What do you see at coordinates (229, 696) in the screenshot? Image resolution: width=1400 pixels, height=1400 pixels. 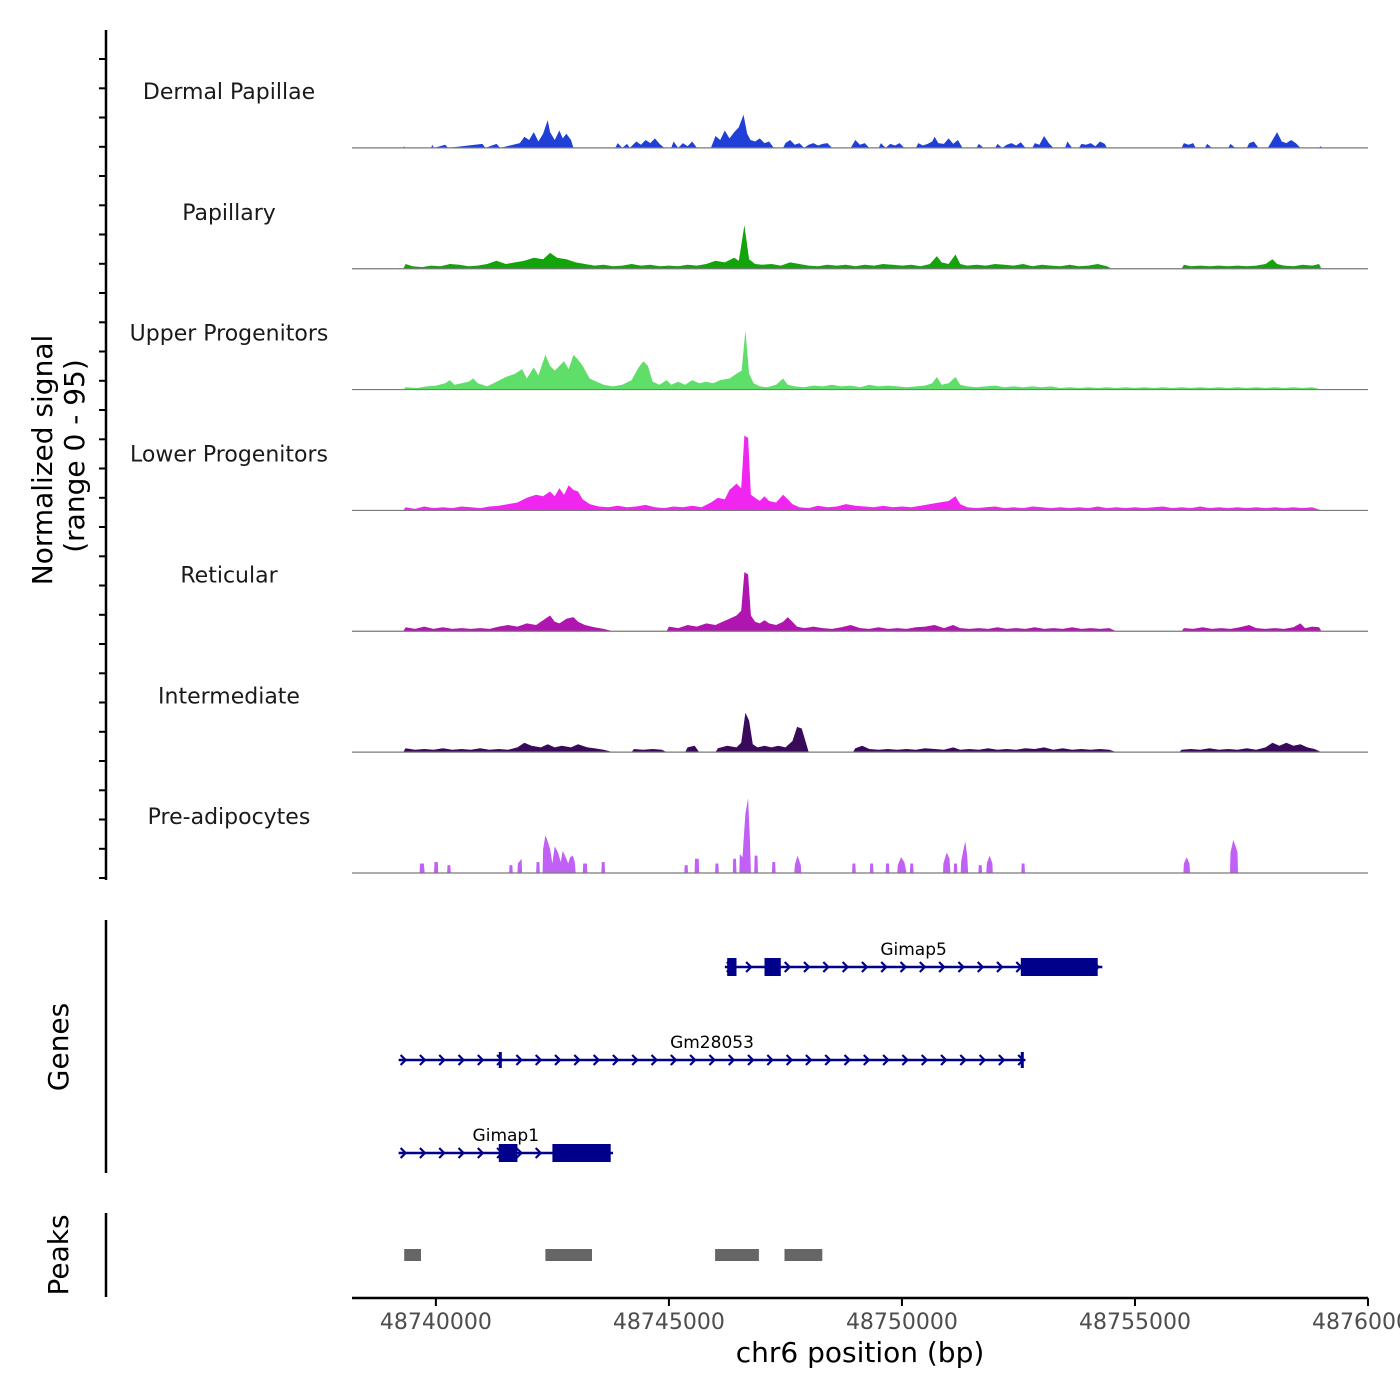 I see `track-label: Intermediate` at bounding box center [229, 696].